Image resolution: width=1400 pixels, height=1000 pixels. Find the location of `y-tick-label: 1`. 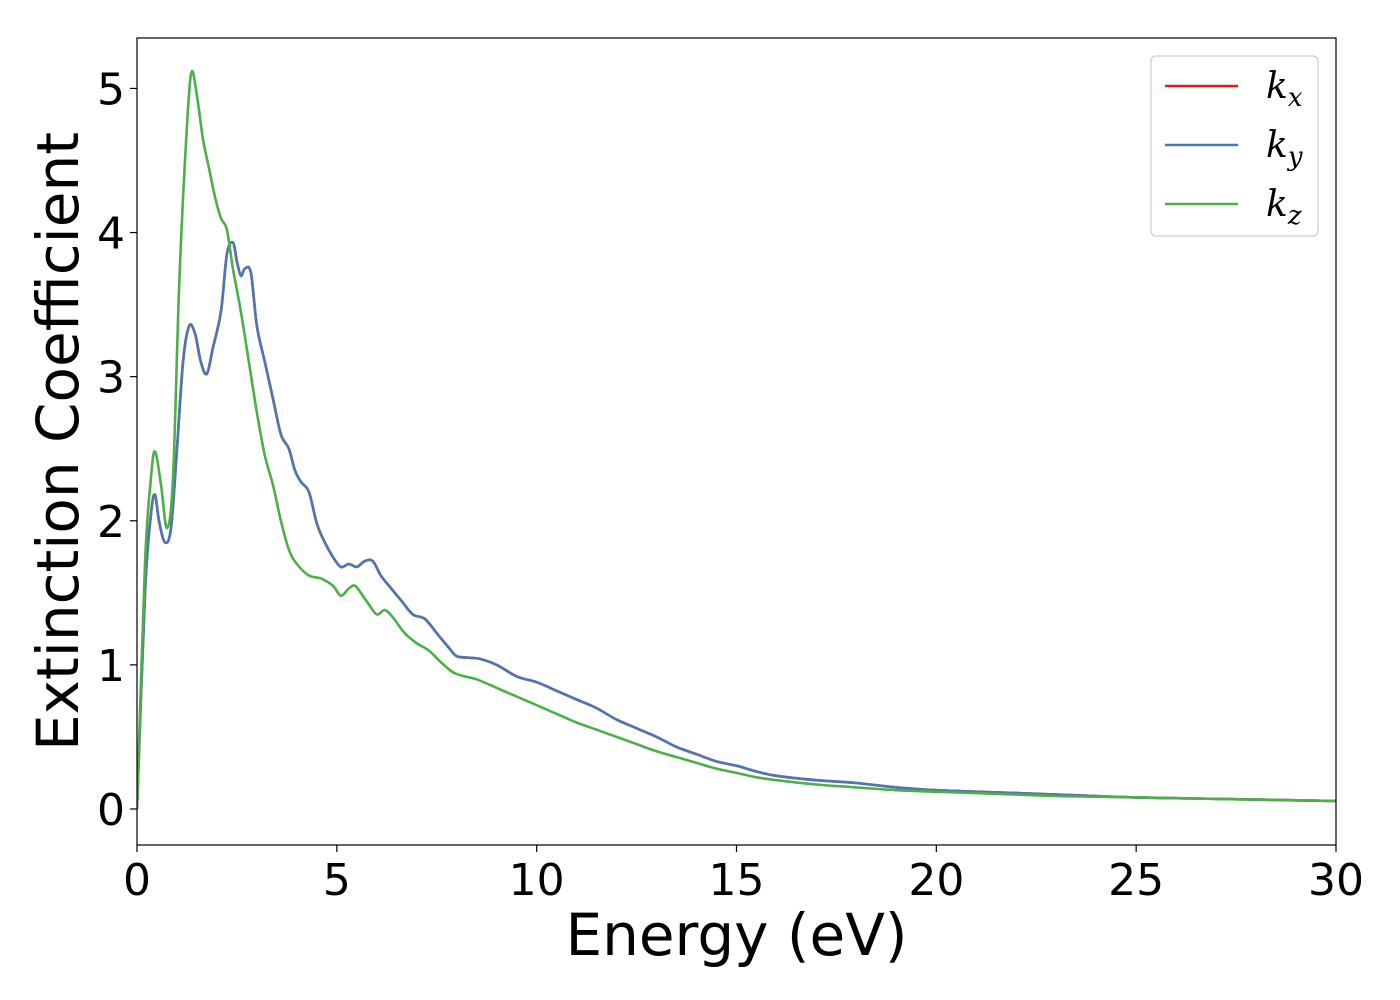

y-tick-label: 1 is located at coordinates (111, 666).